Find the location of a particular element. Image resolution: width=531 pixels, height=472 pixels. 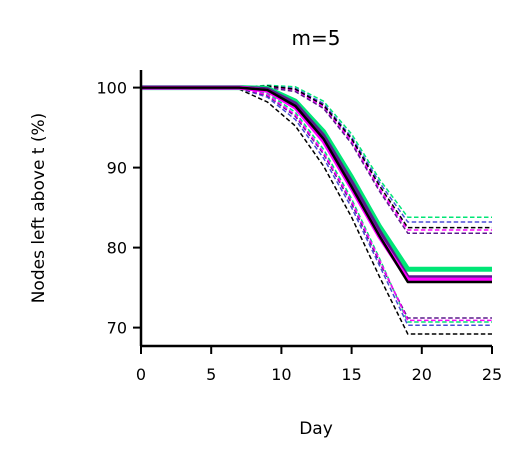

y-tick-label: 100 is located at coordinates (111, 88).